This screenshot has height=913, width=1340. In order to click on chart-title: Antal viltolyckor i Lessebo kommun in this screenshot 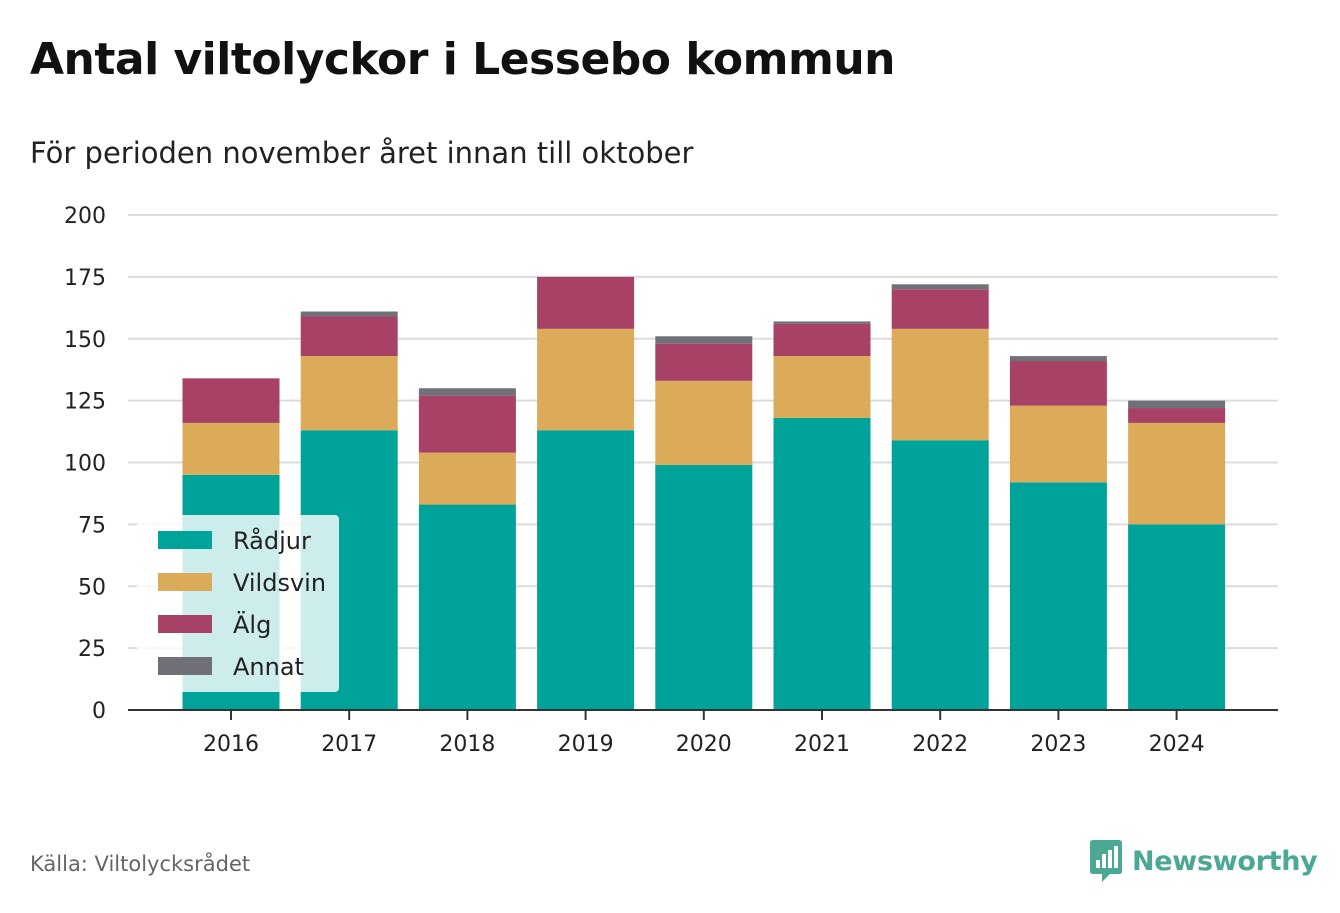, I will do `click(462, 59)`.